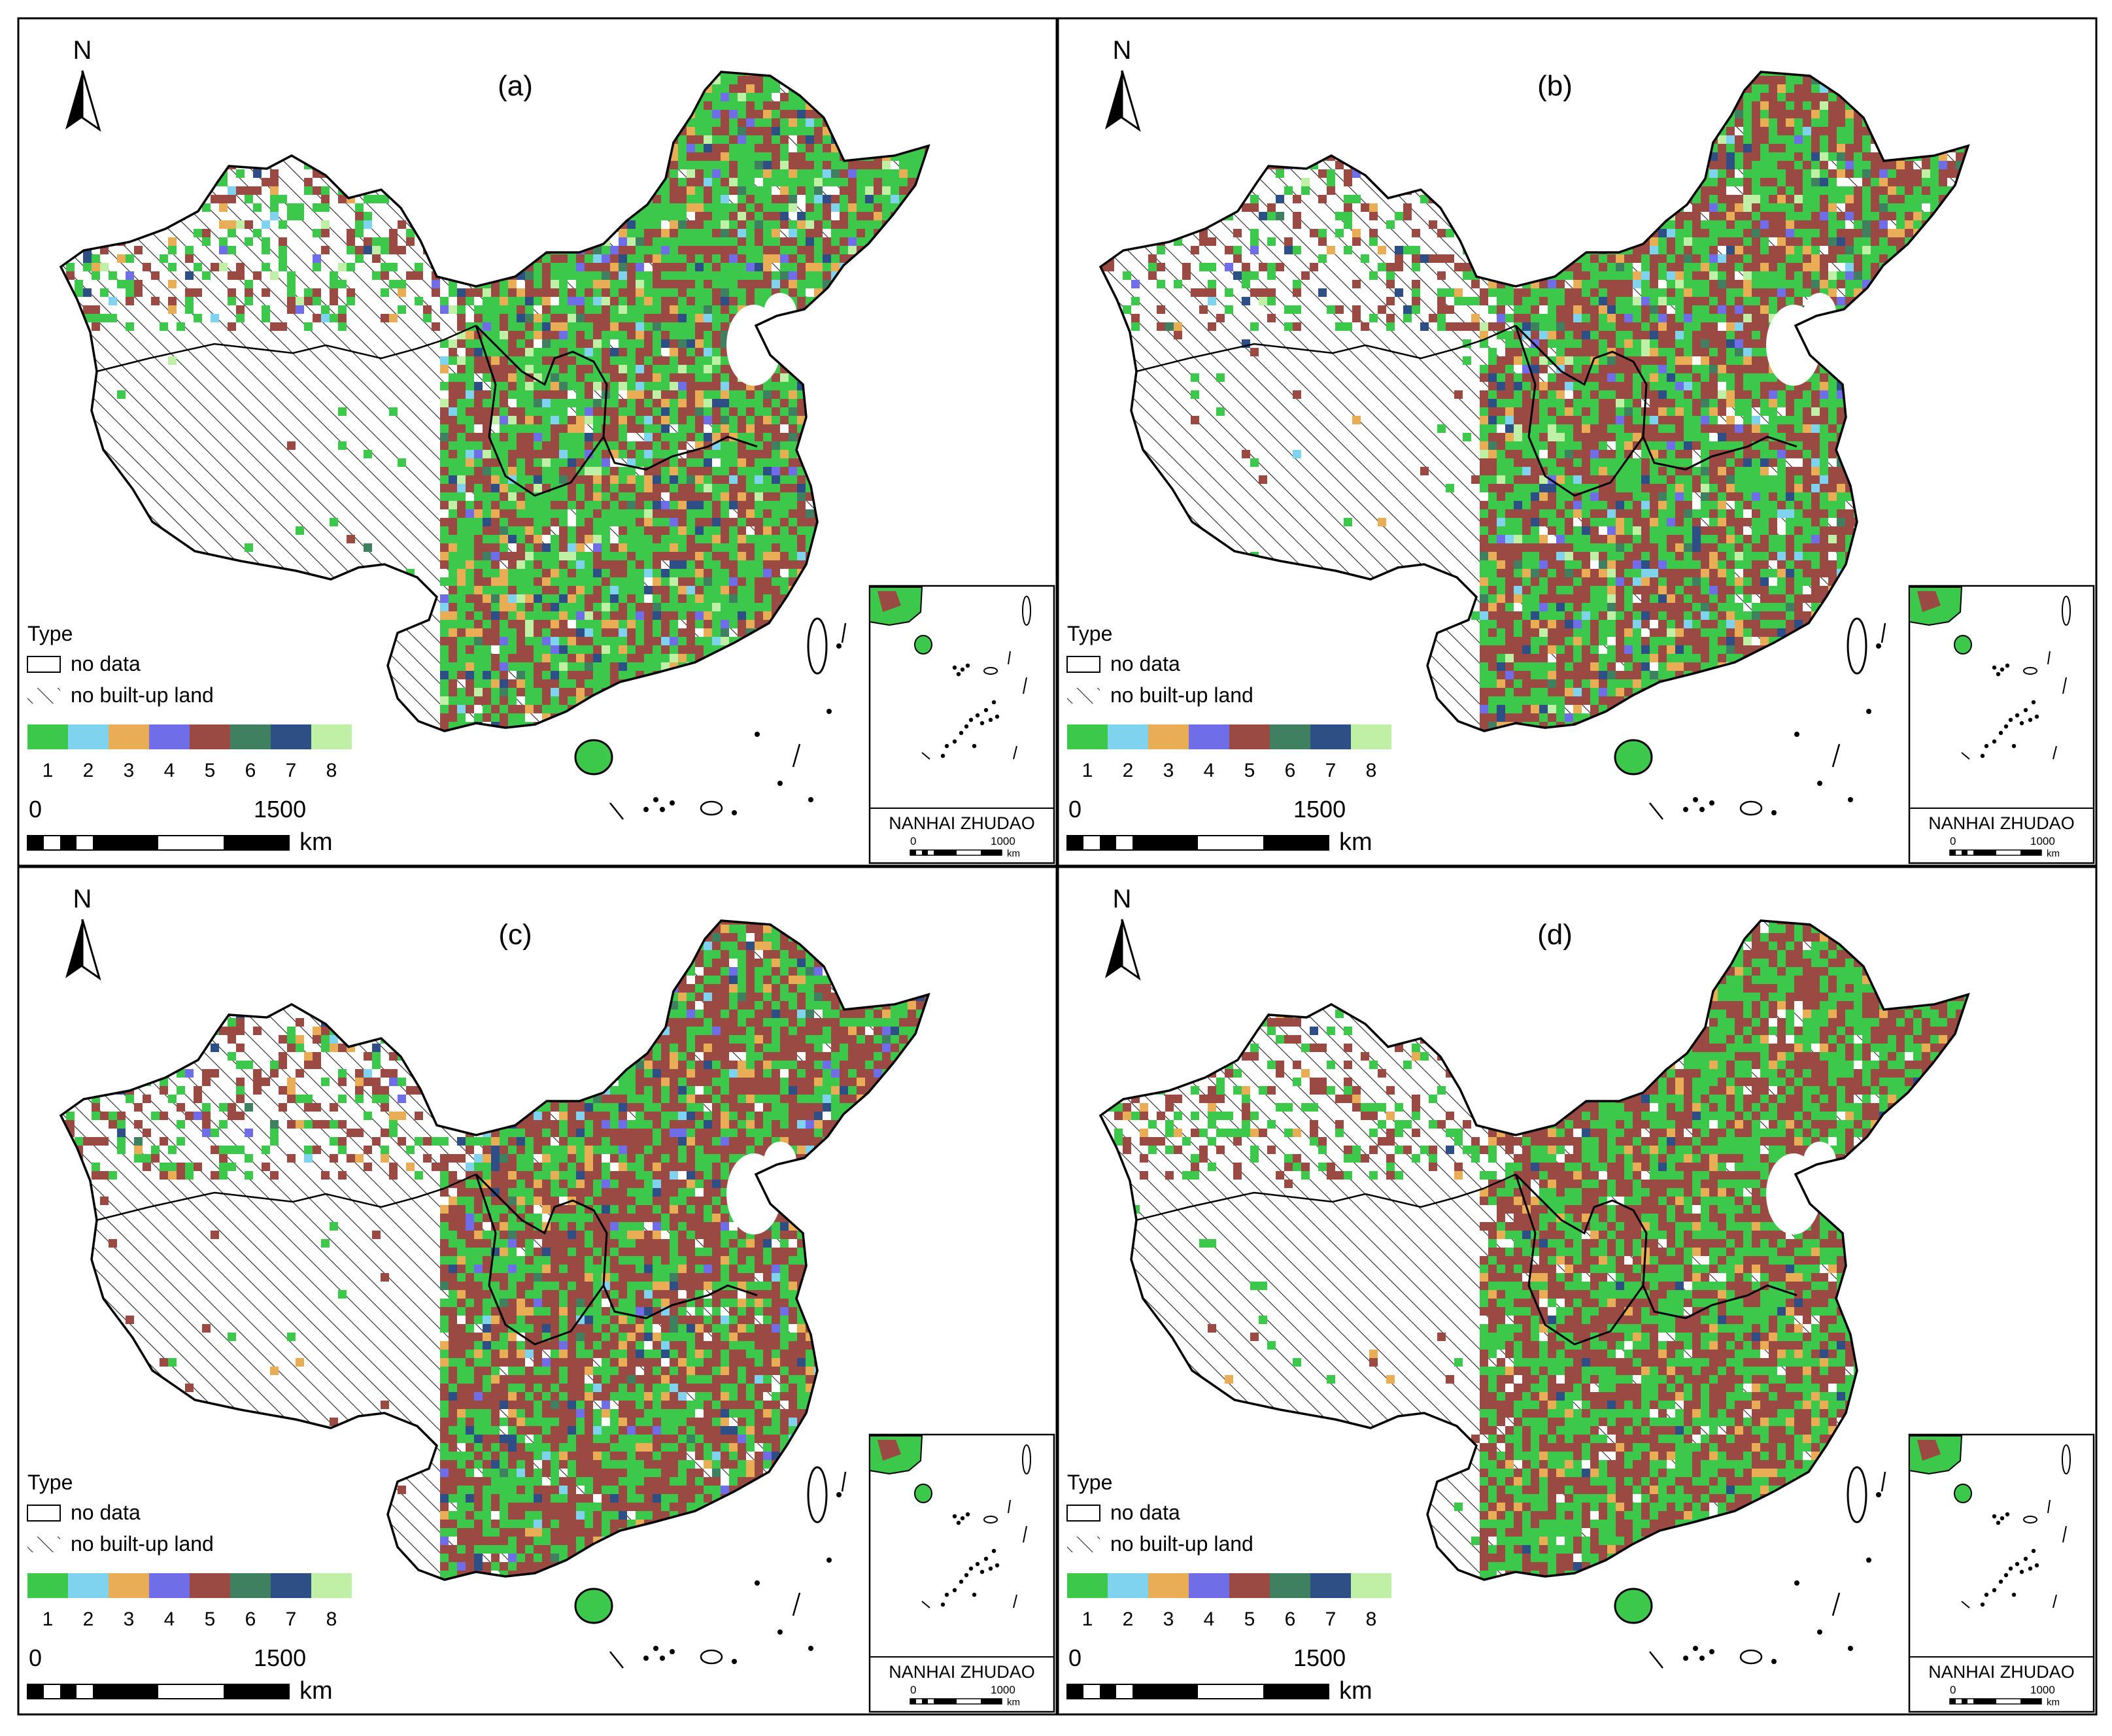 This screenshot has width=2112, height=1736. Describe the element at coordinates (169, 771) in the screenshot. I see `legend-class-4: 4` at that location.